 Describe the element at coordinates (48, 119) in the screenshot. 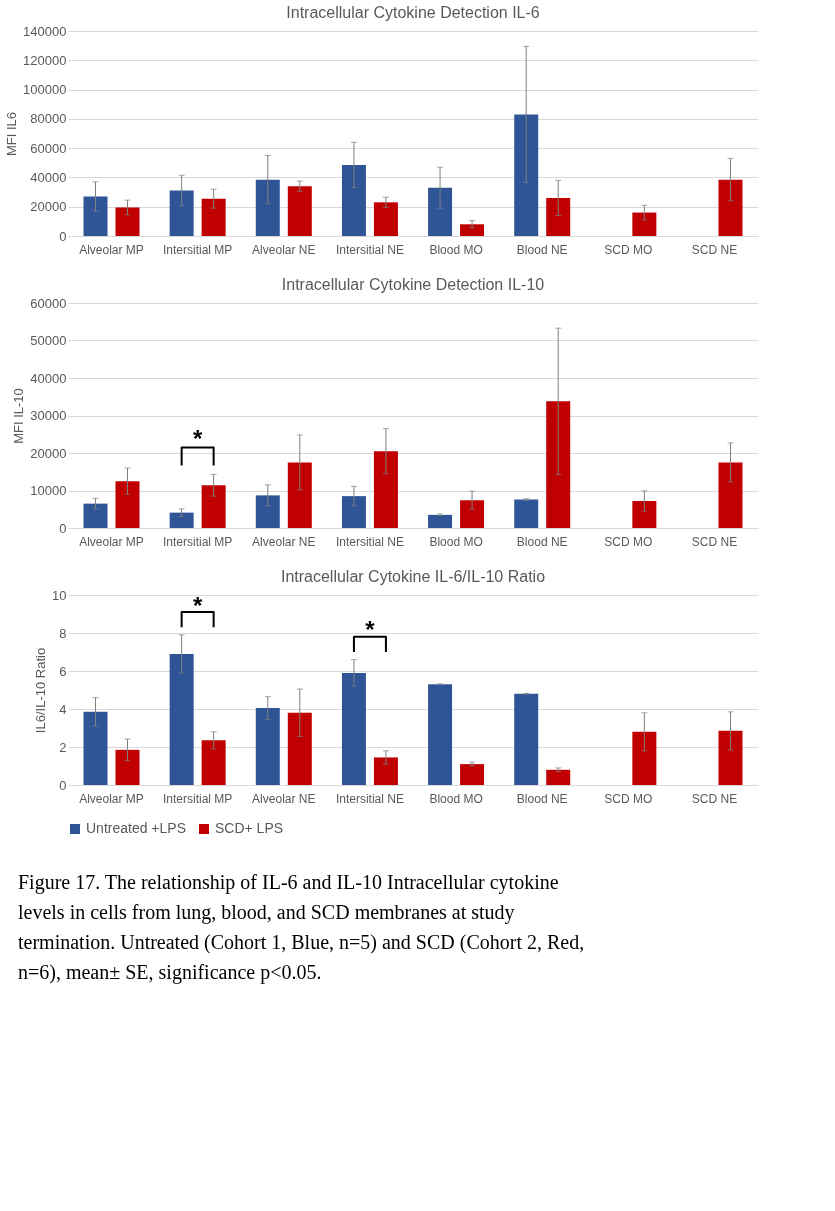

I see `y-tick-label: 80000` at that location.